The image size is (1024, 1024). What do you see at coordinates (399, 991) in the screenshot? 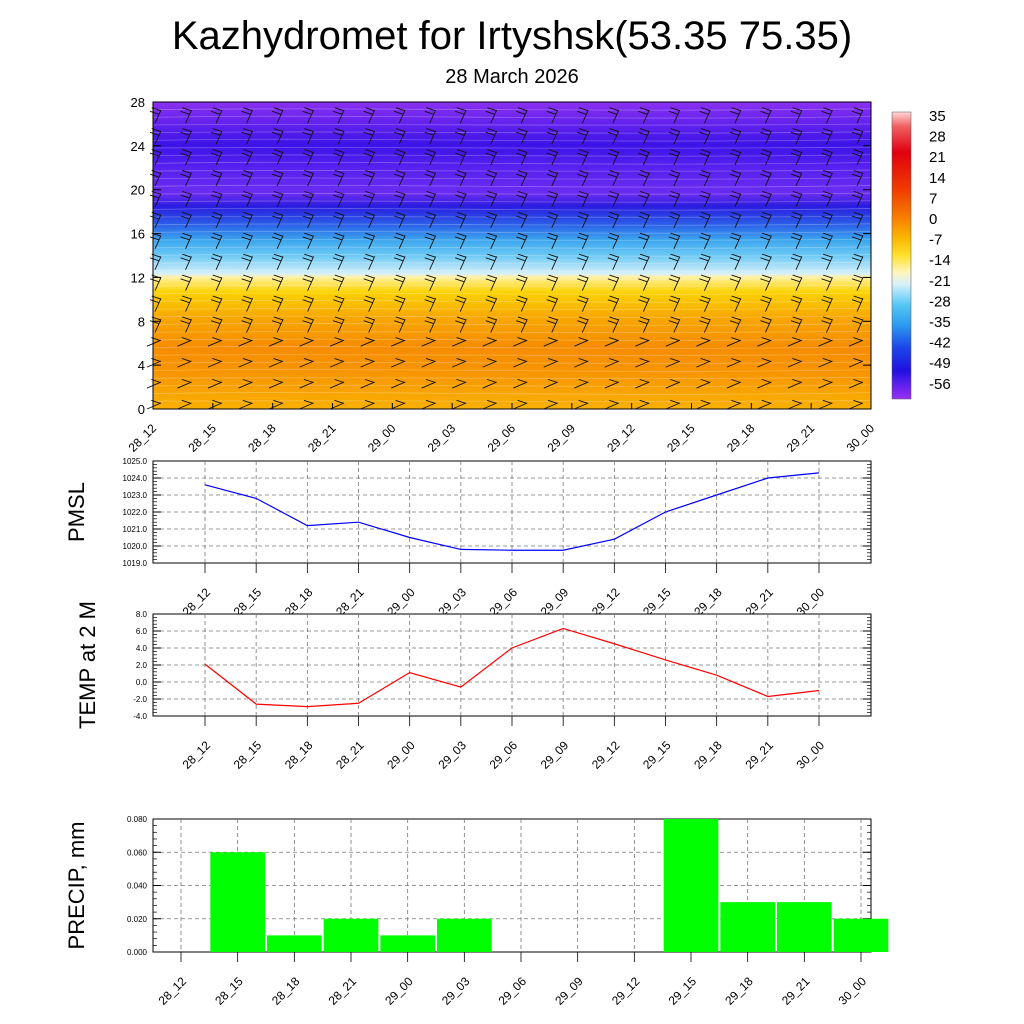
I see `x-tick-label: 29_00` at bounding box center [399, 991].